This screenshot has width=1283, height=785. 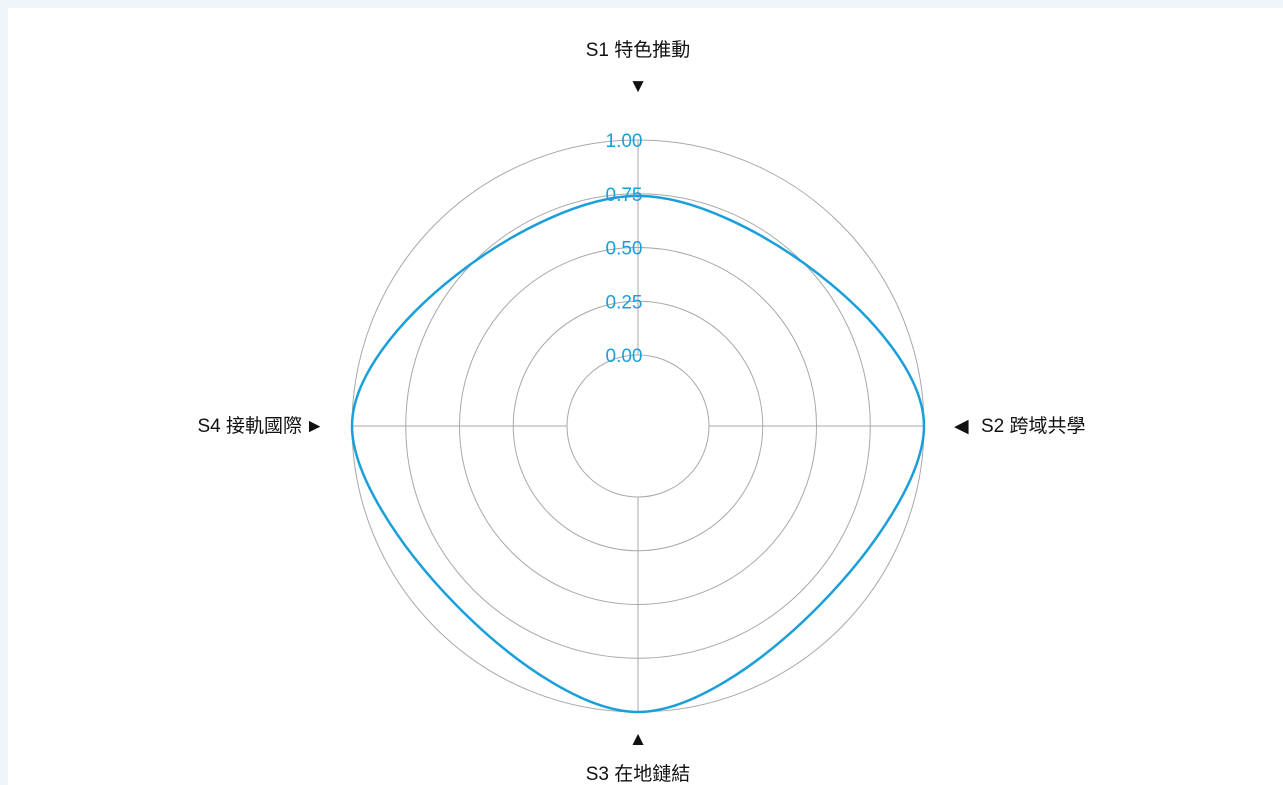 I want to click on tick-label-2: 0.50, so click(x=624, y=249).